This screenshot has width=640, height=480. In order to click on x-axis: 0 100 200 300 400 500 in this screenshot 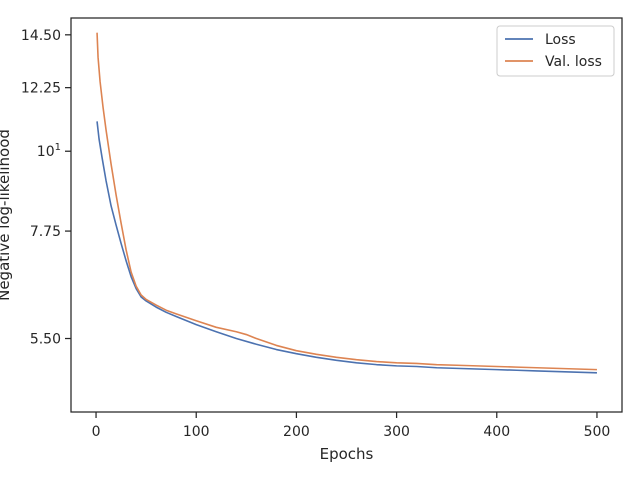, I will do `click(351, 426)`.